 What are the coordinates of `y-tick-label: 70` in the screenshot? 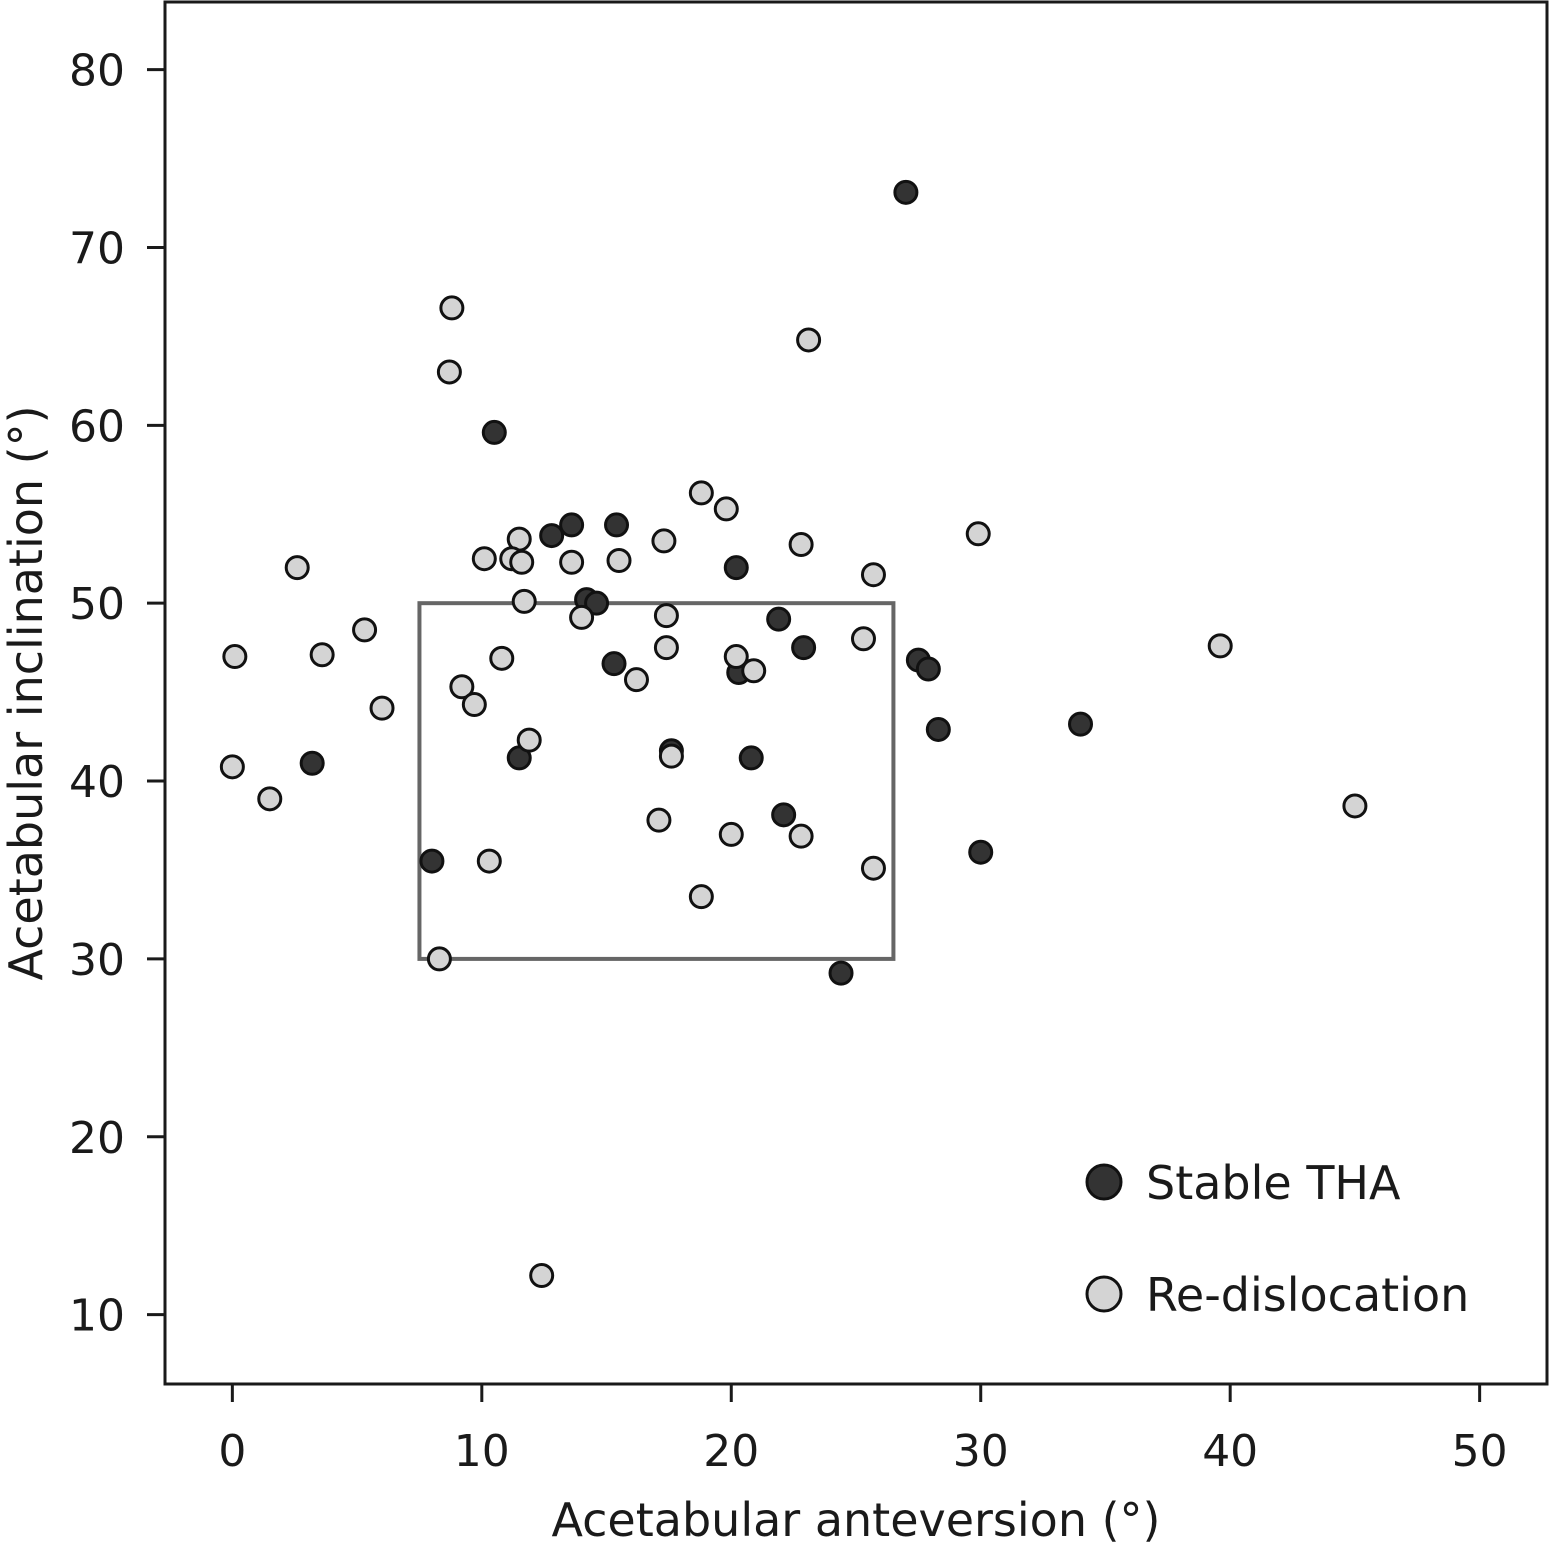 It's located at (97, 248).